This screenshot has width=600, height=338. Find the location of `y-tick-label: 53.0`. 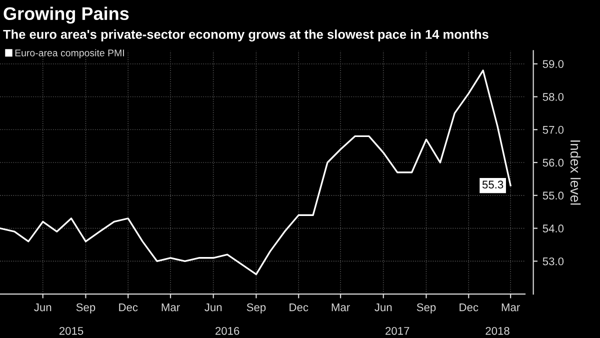

y-tick-label: 53.0 is located at coordinates (553, 261).